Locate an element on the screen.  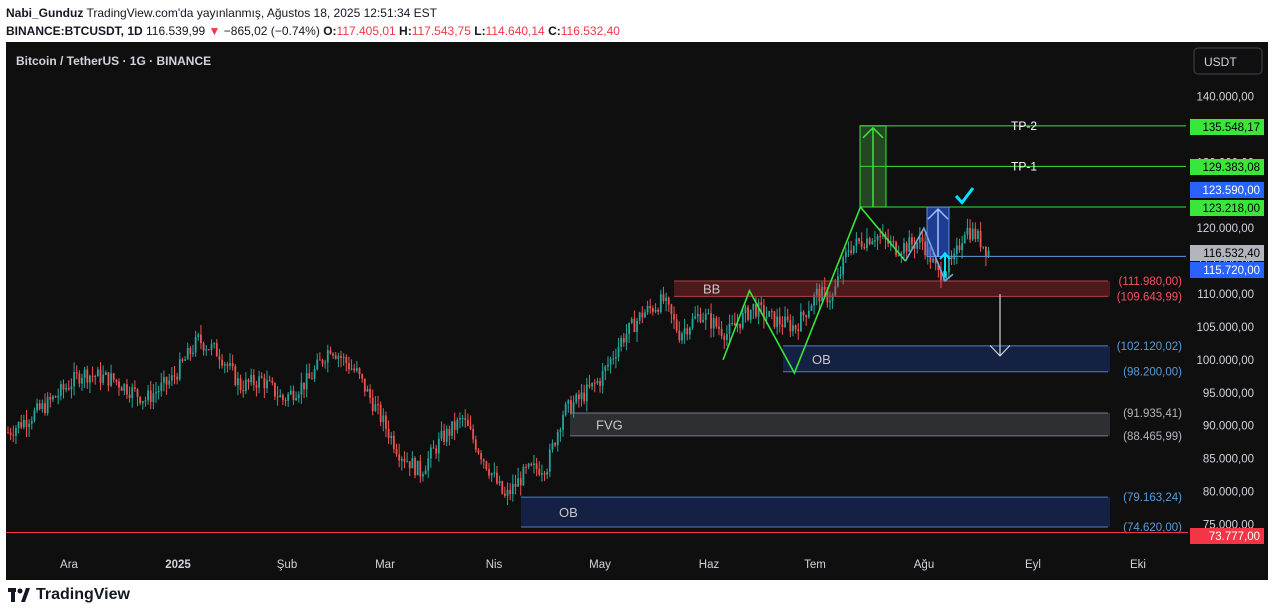
price-tick: 105.000,00 is located at coordinates (1225, 328).